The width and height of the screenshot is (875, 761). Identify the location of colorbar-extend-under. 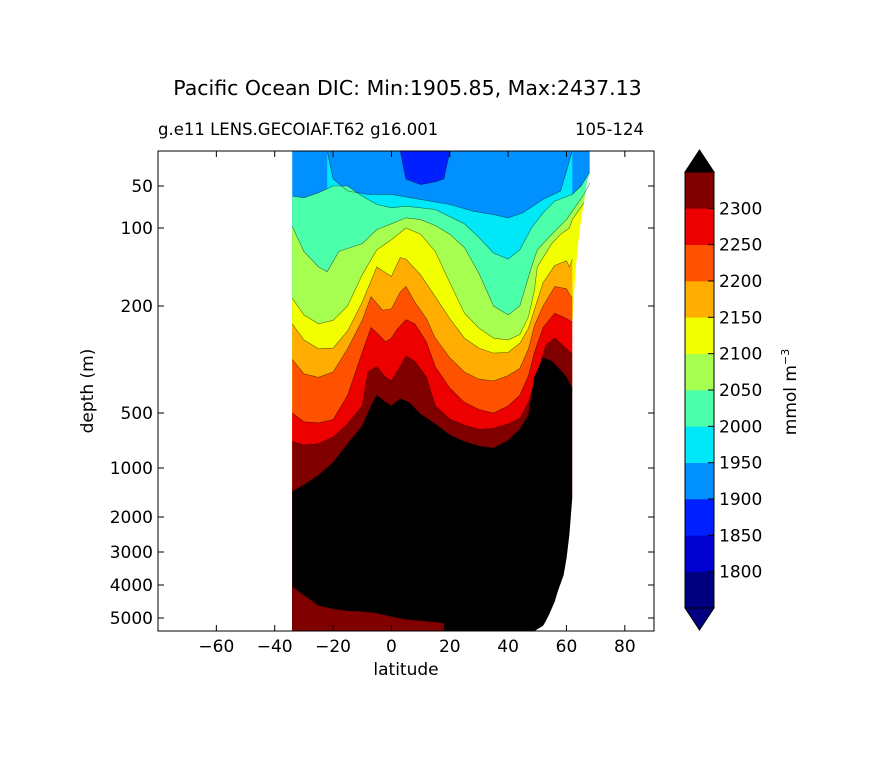
(699, 619).